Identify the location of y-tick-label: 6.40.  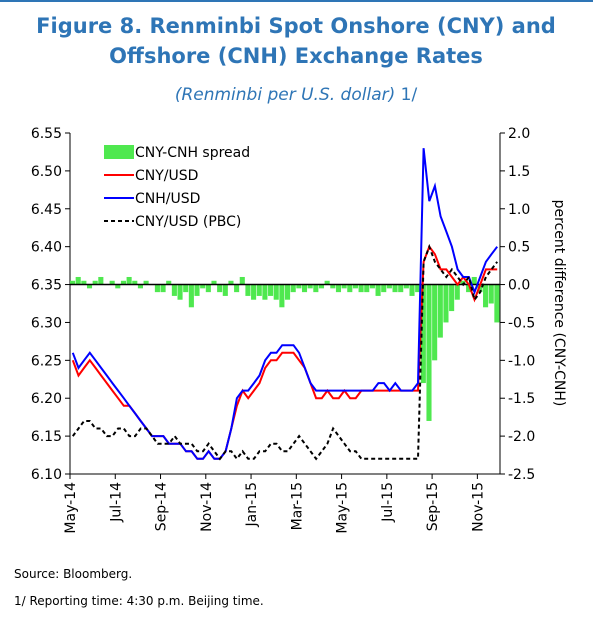
(46, 248).